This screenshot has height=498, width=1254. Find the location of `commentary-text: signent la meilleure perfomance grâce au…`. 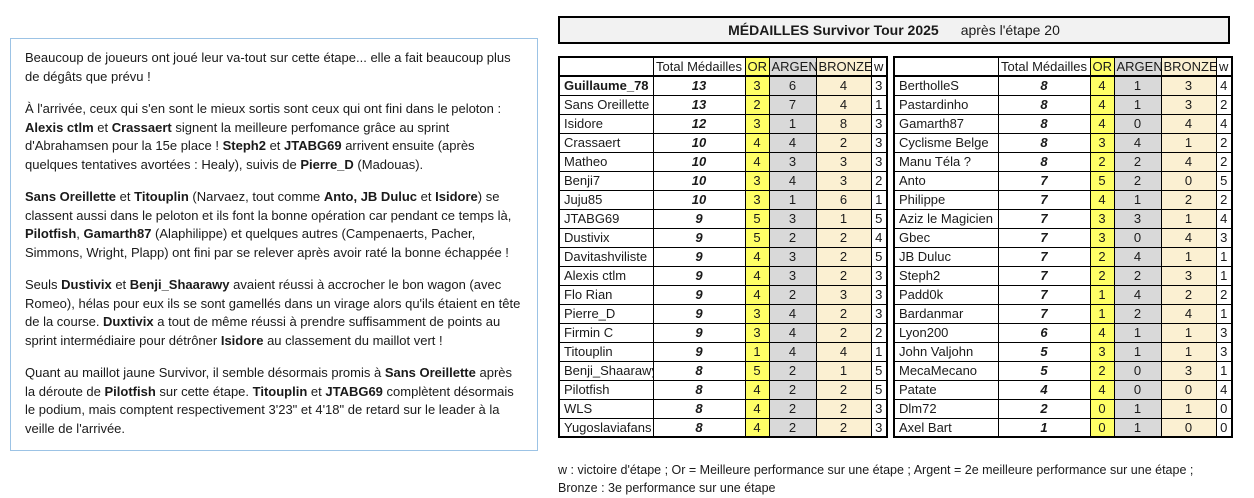

commentary-text: signent la meilleure perfomance grâce au… is located at coordinates (237, 136).